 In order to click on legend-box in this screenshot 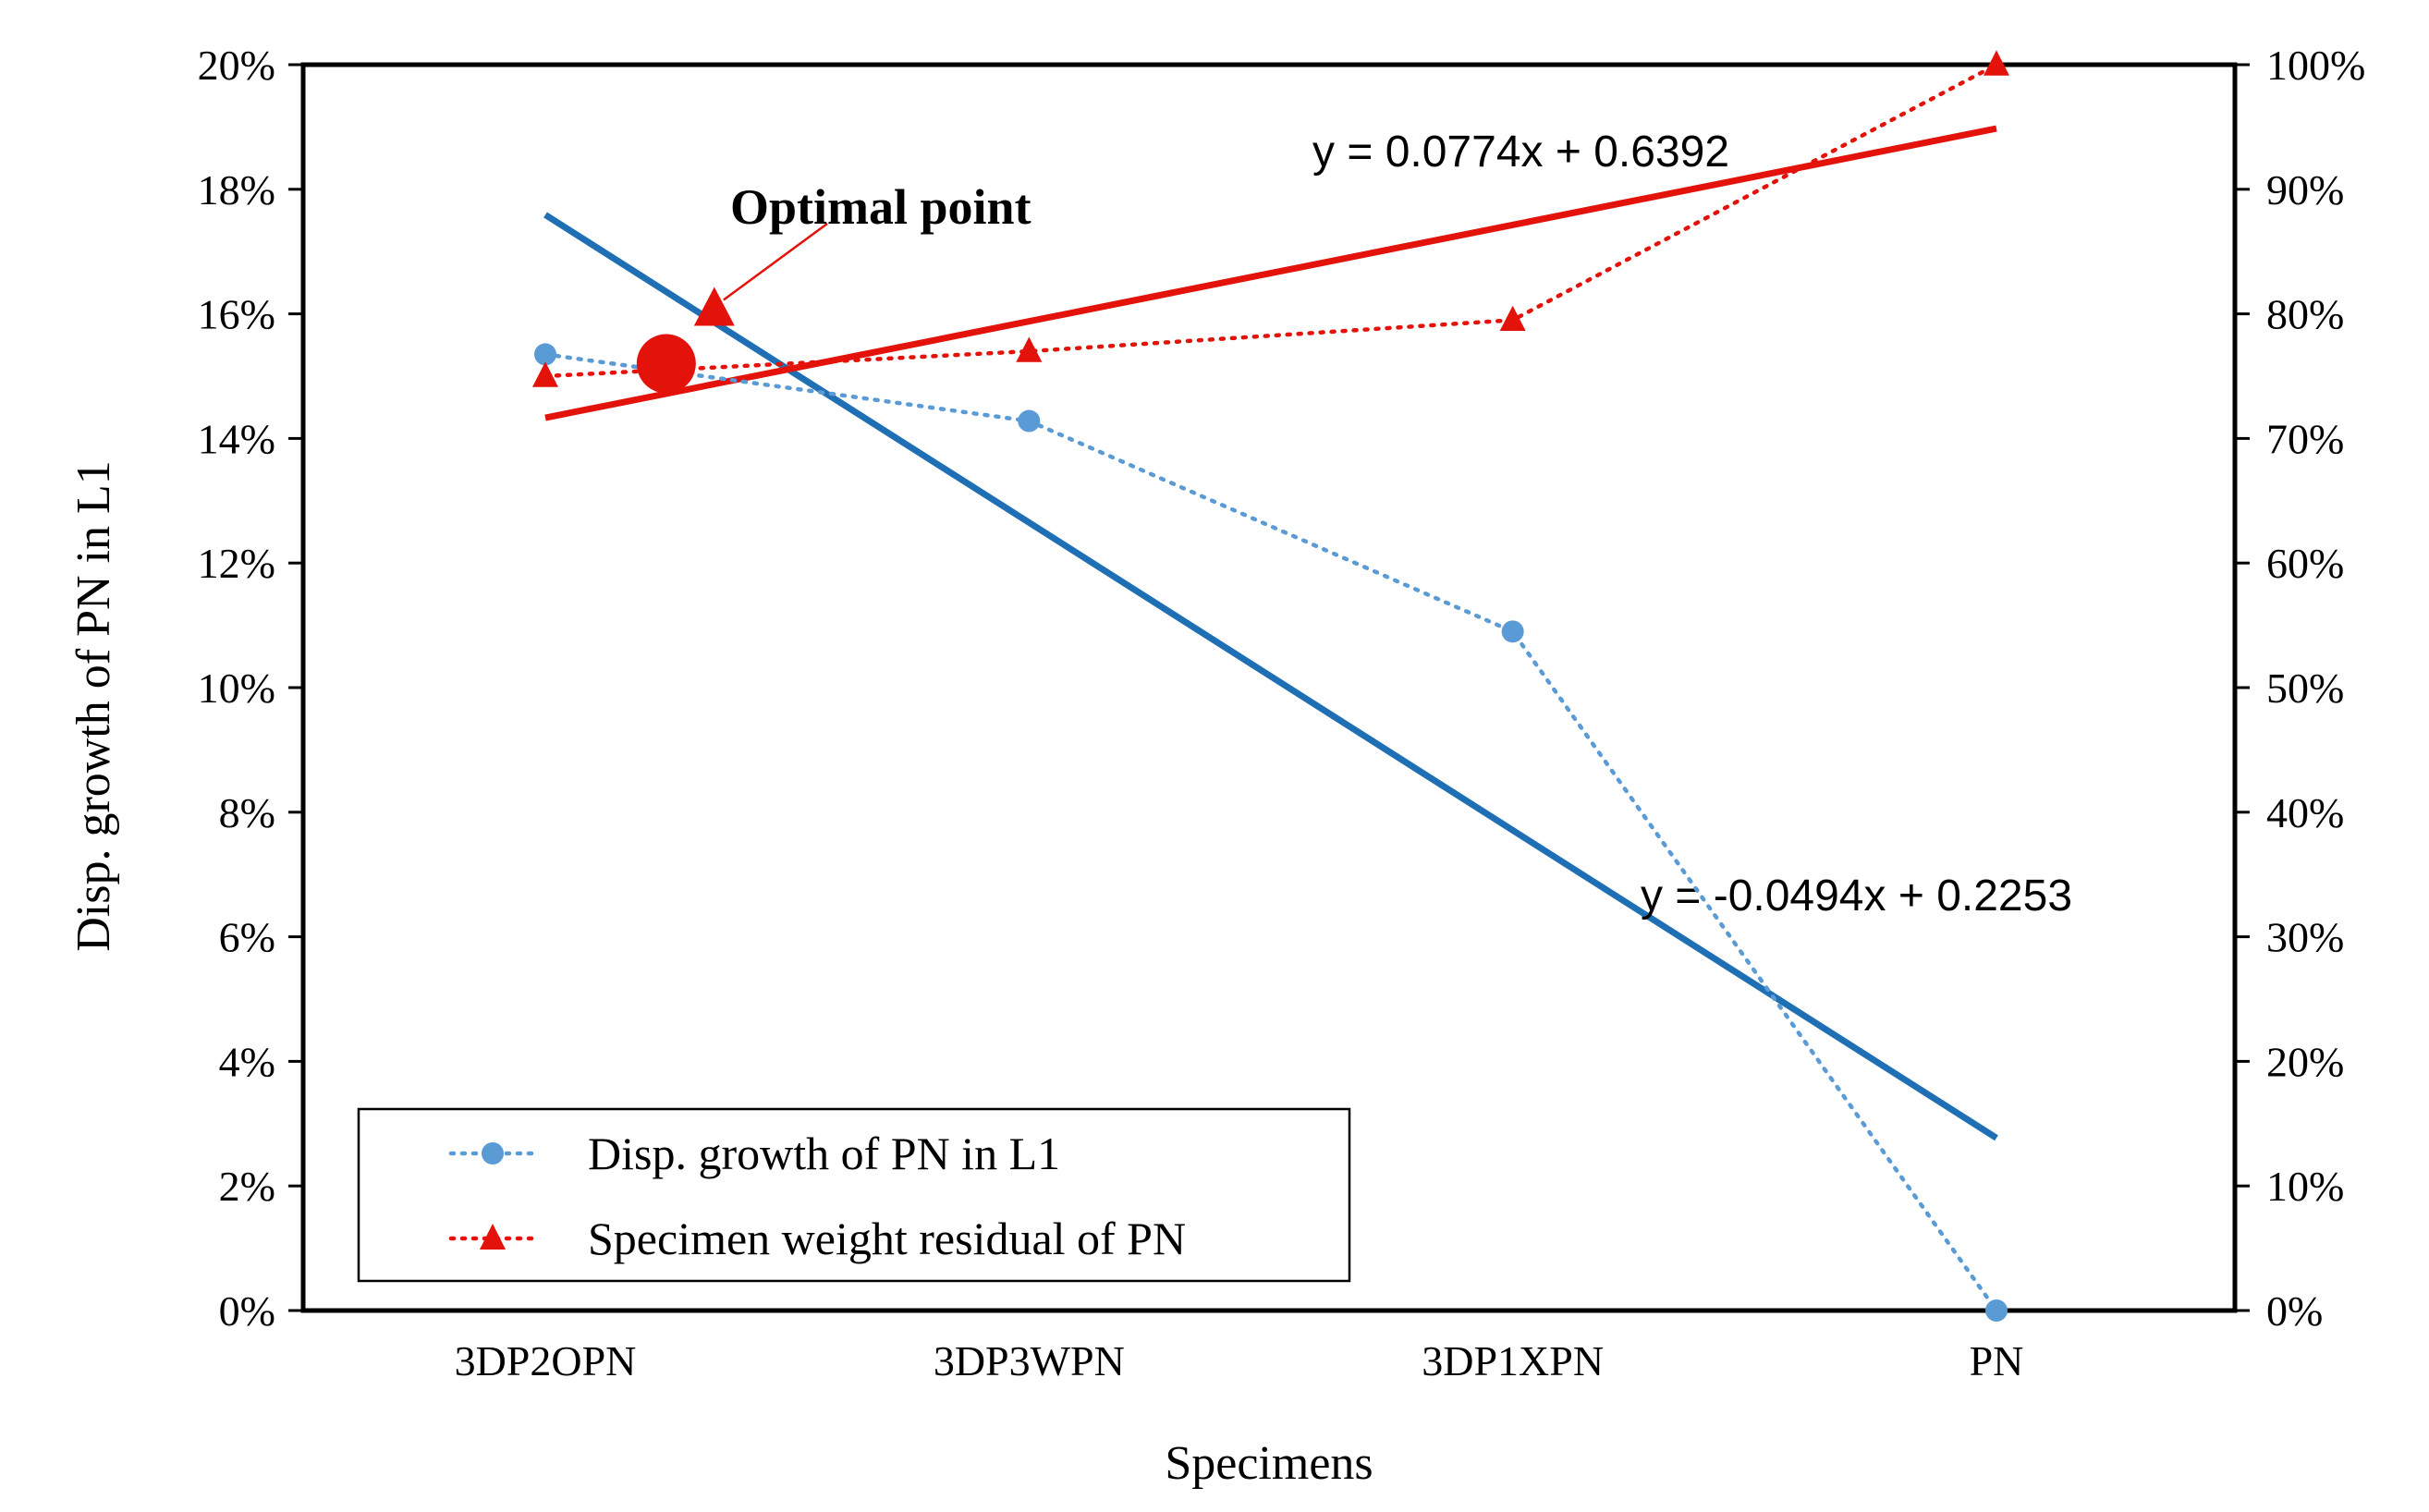, I will do `click(854, 1195)`.